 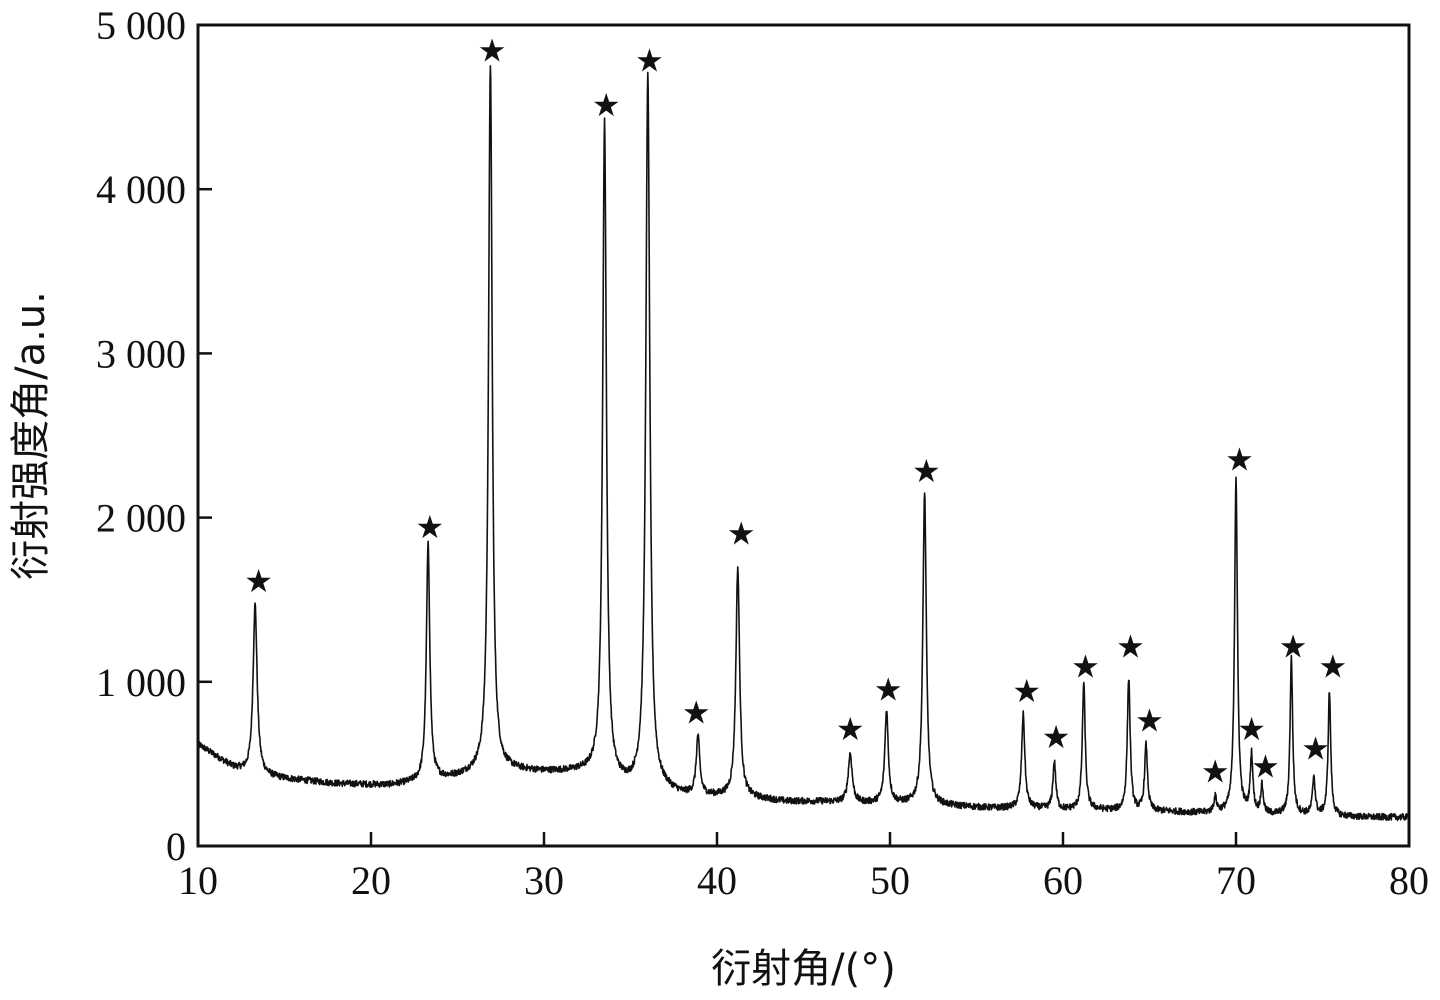 I want to click on x-tick-label: 80, so click(x=1409, y=880).